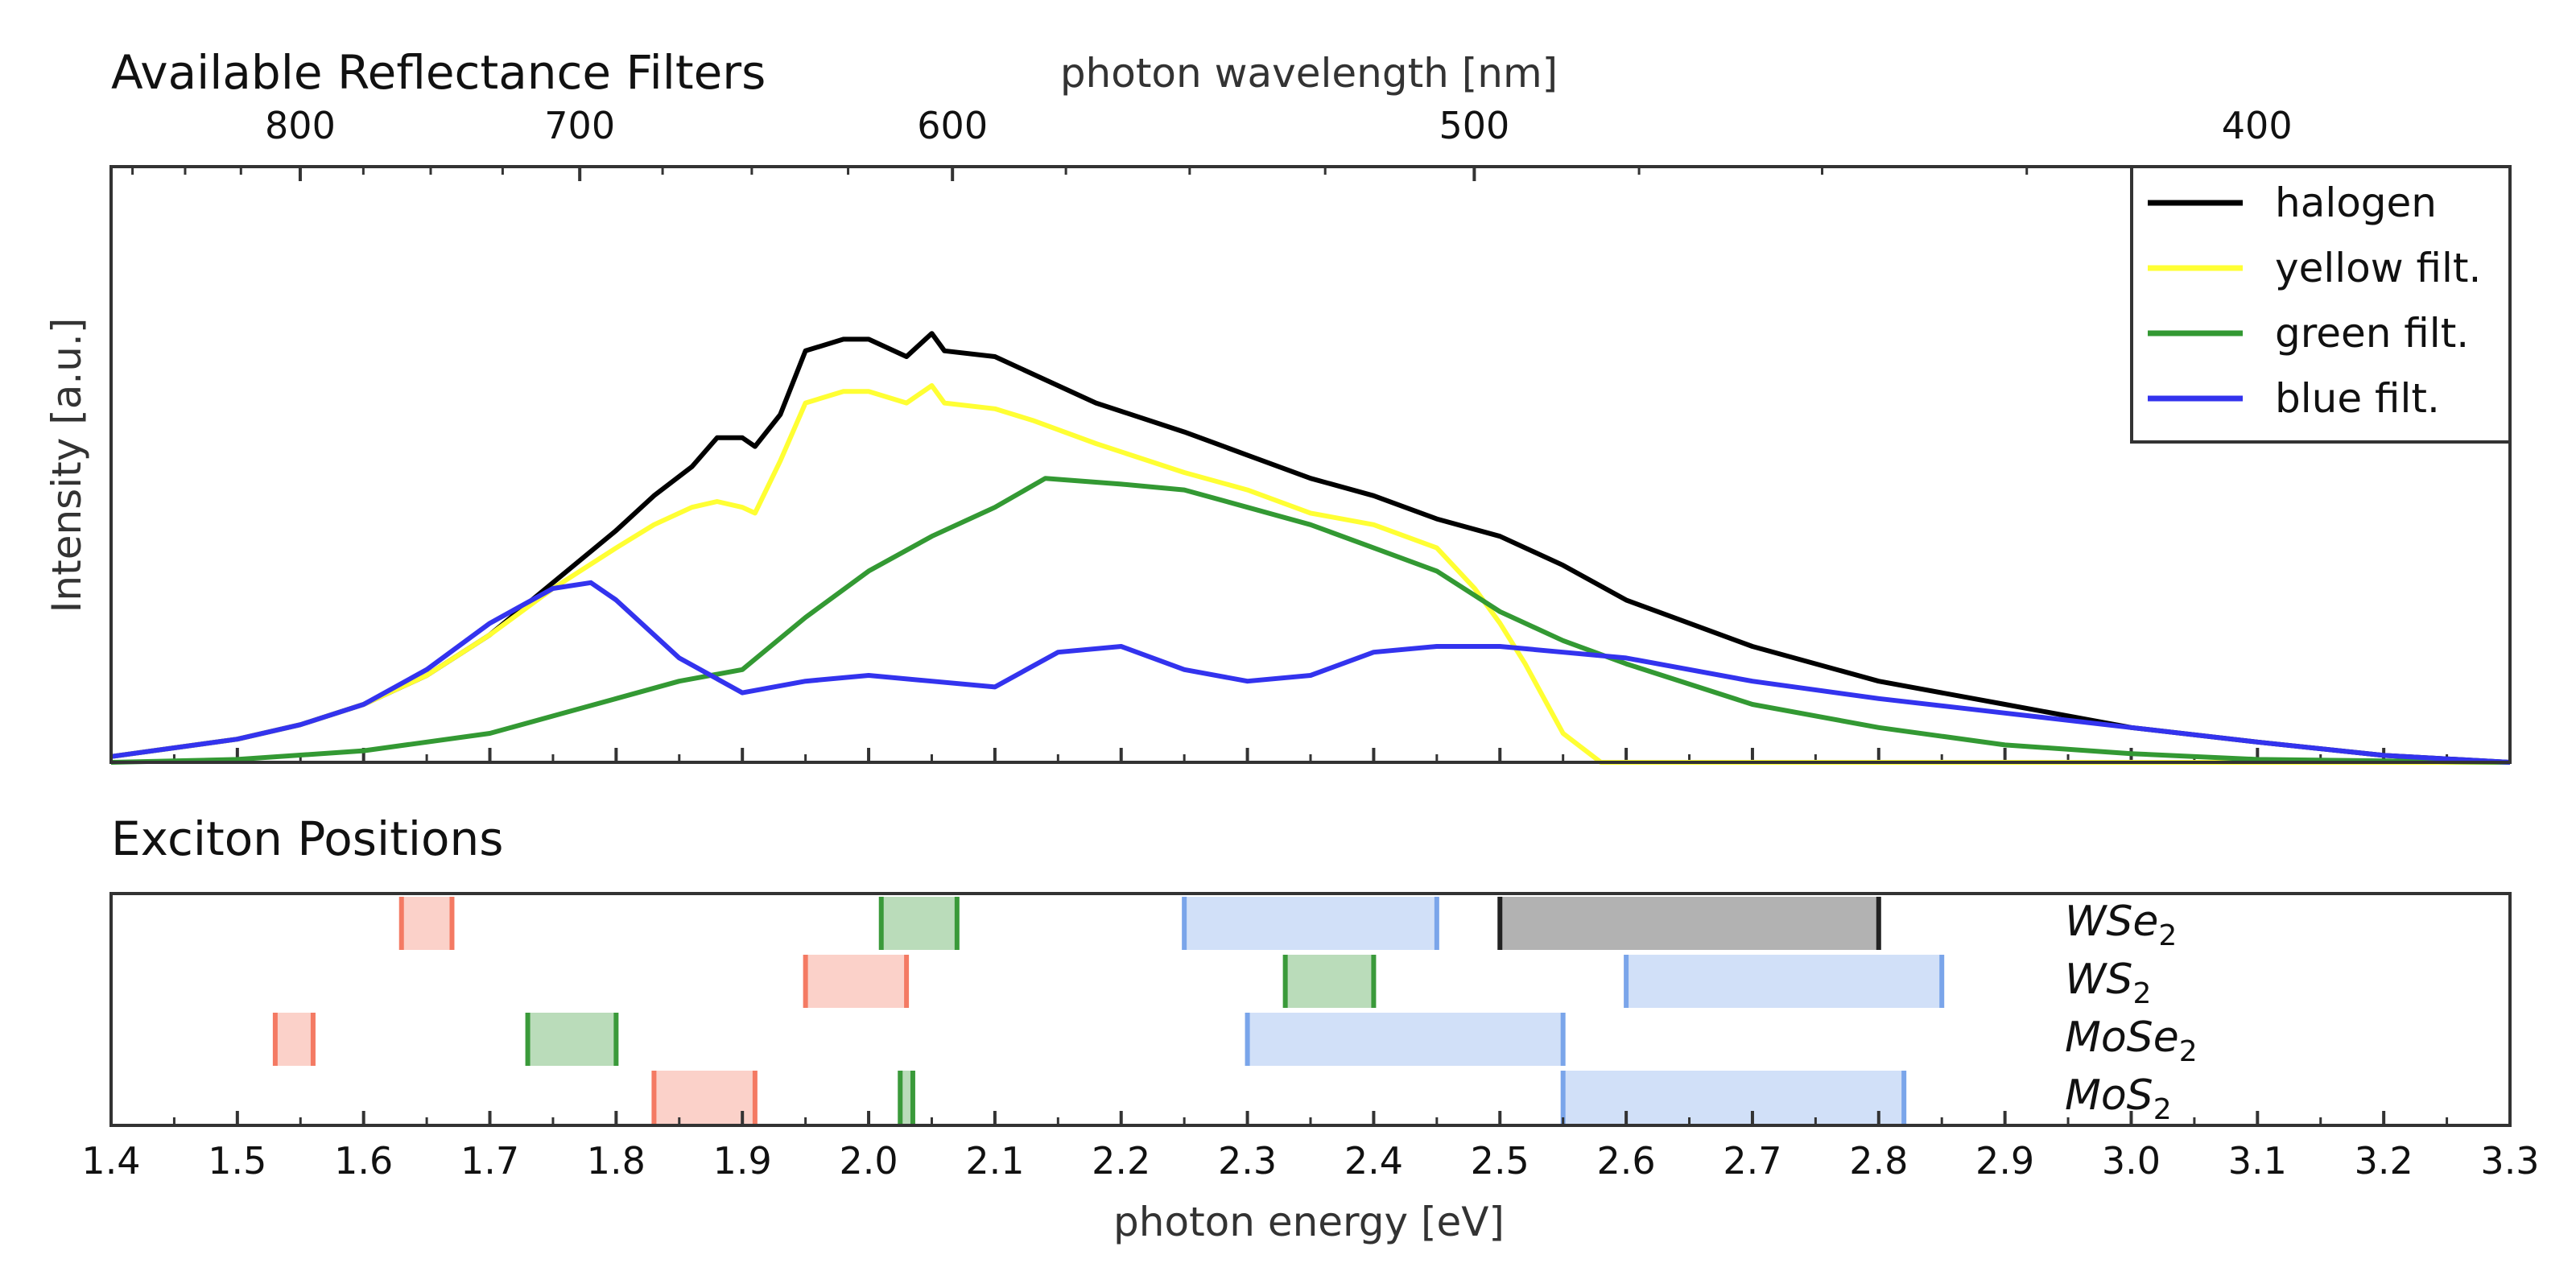 The image size is (2576, 1288). What do you see at coordinates (1309, 73) in the screenshot?
I see `top-axis-label: photon wavelength [nm]` at bounding box center [1309, 73].